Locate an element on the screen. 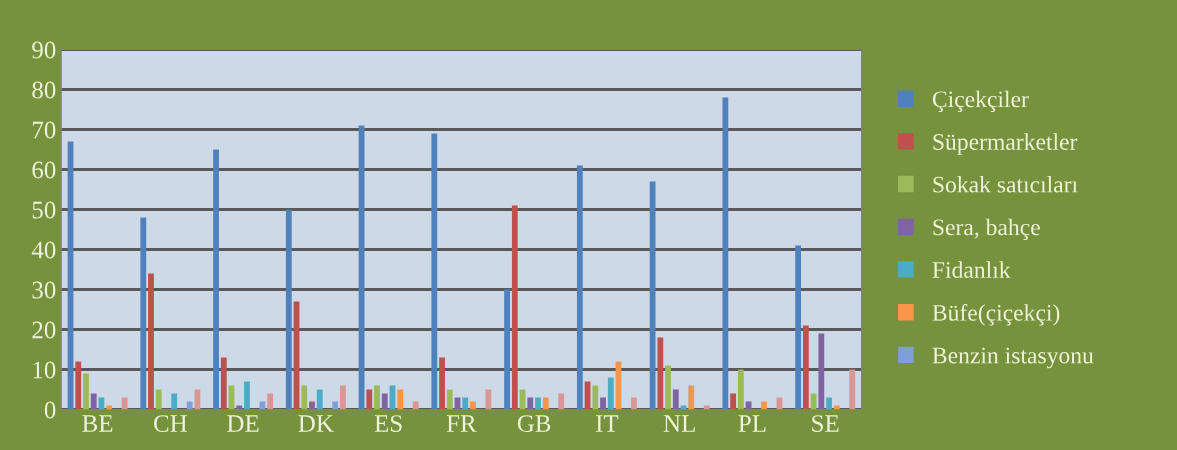 This screenshot has width=1177, height=450. legend-label: Benzin istasyonu is located at coordinates (1013, 358).